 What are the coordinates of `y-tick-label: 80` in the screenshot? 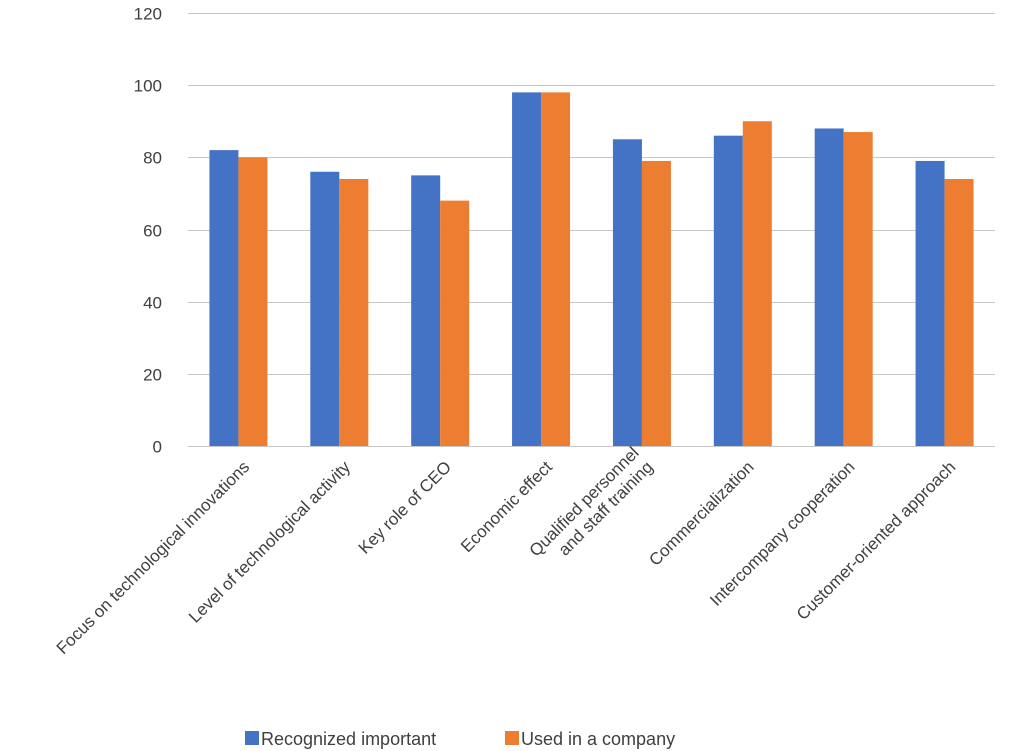 It's located at (152, 158).